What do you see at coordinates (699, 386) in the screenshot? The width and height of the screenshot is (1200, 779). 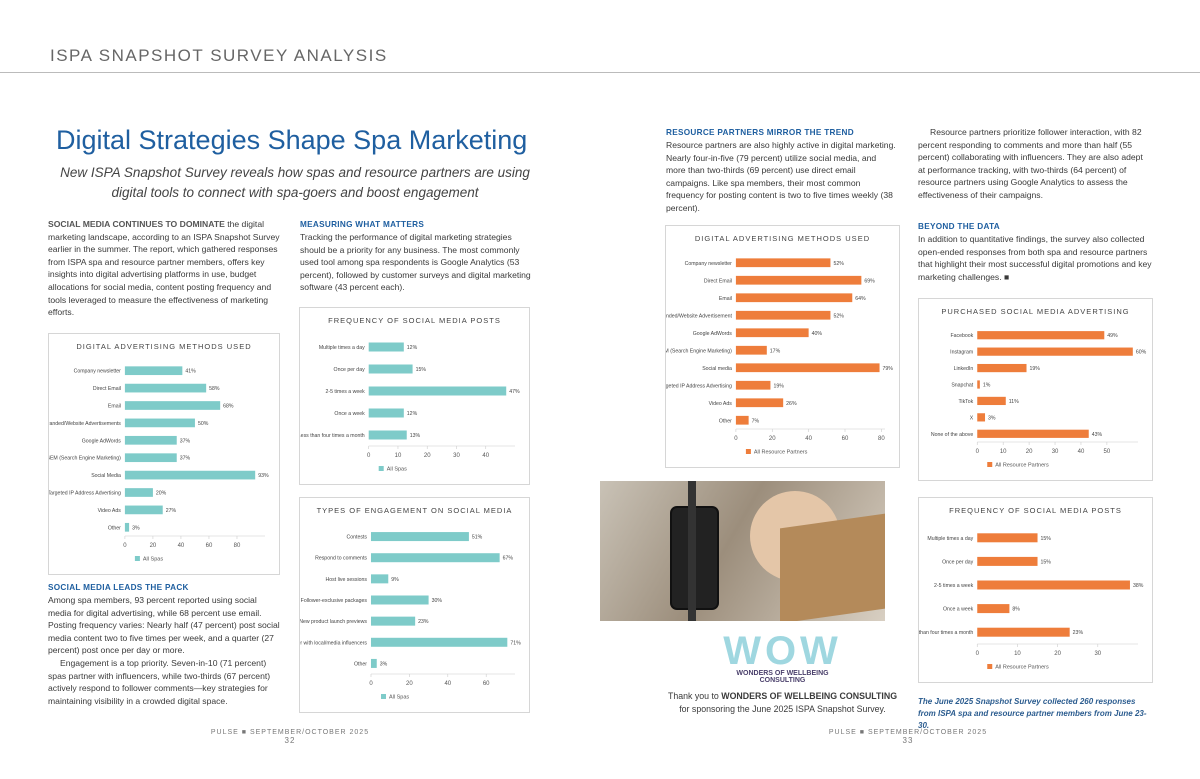 I see `category-label: Targeted IP Address Advertising` at bounding box center [699, 386].